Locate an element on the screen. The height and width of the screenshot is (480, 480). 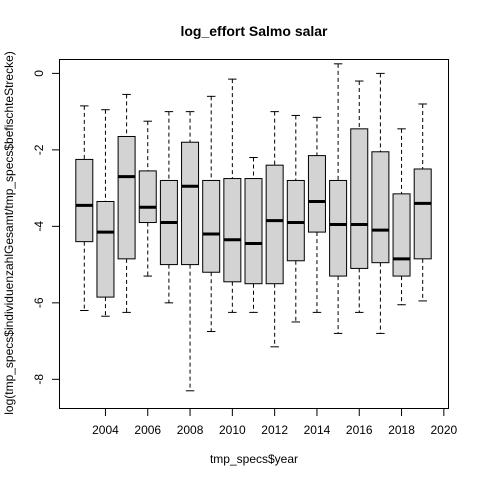
box-2015 is located at coordinates (338, 198).